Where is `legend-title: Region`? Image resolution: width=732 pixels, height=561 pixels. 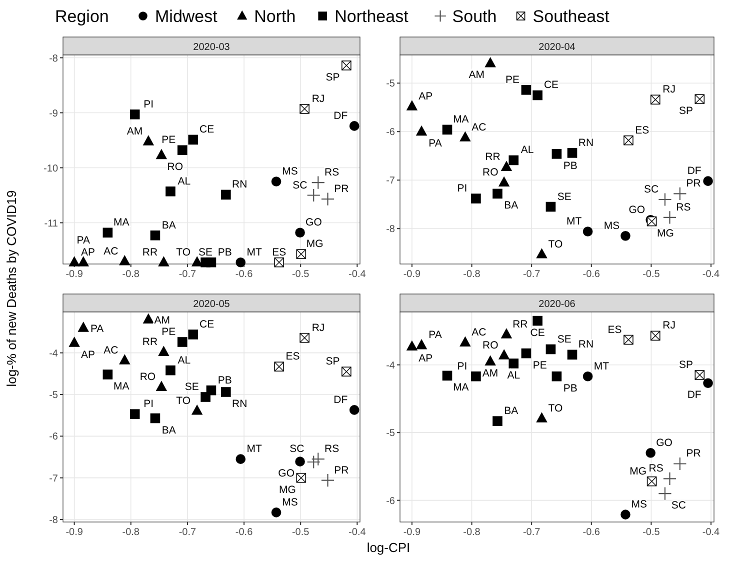 legend-title: Region is located at coordinates (82, 16).